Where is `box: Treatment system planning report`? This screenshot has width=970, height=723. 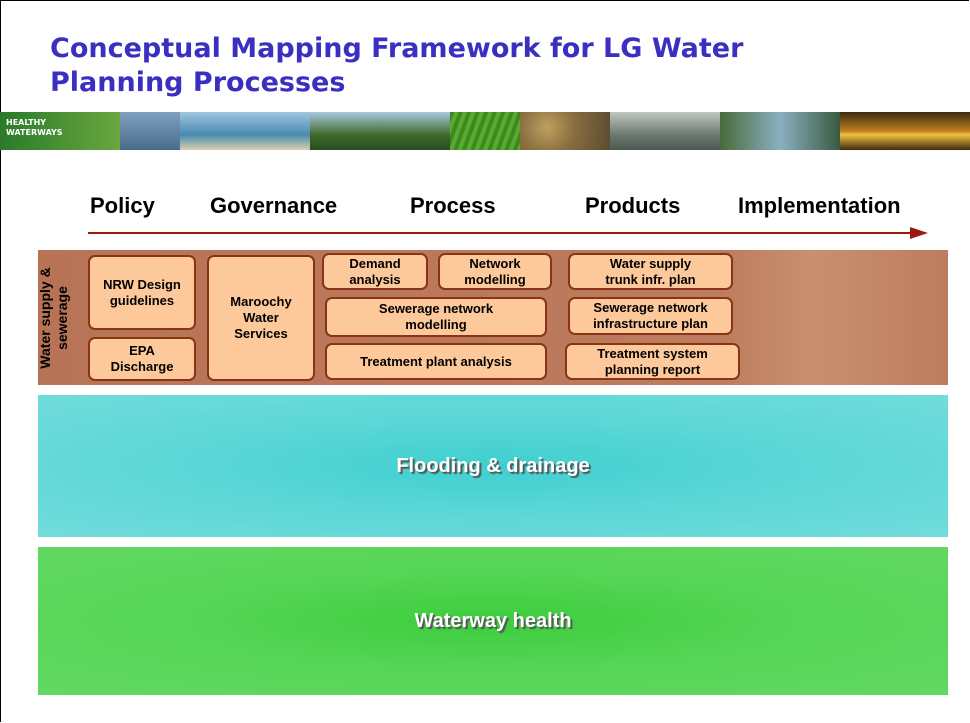
box: Treatment system planning report is located at coordinates (652, 361).